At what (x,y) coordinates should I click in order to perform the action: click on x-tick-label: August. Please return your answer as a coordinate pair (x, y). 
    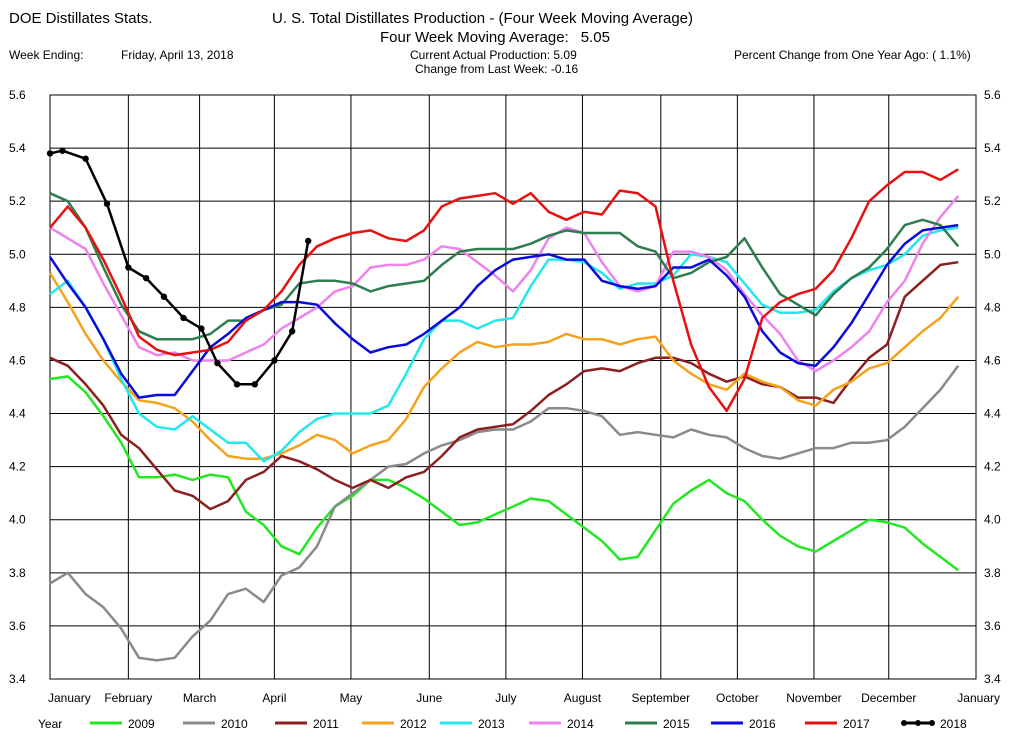
    Looking at the image, I should click on (583, 698).